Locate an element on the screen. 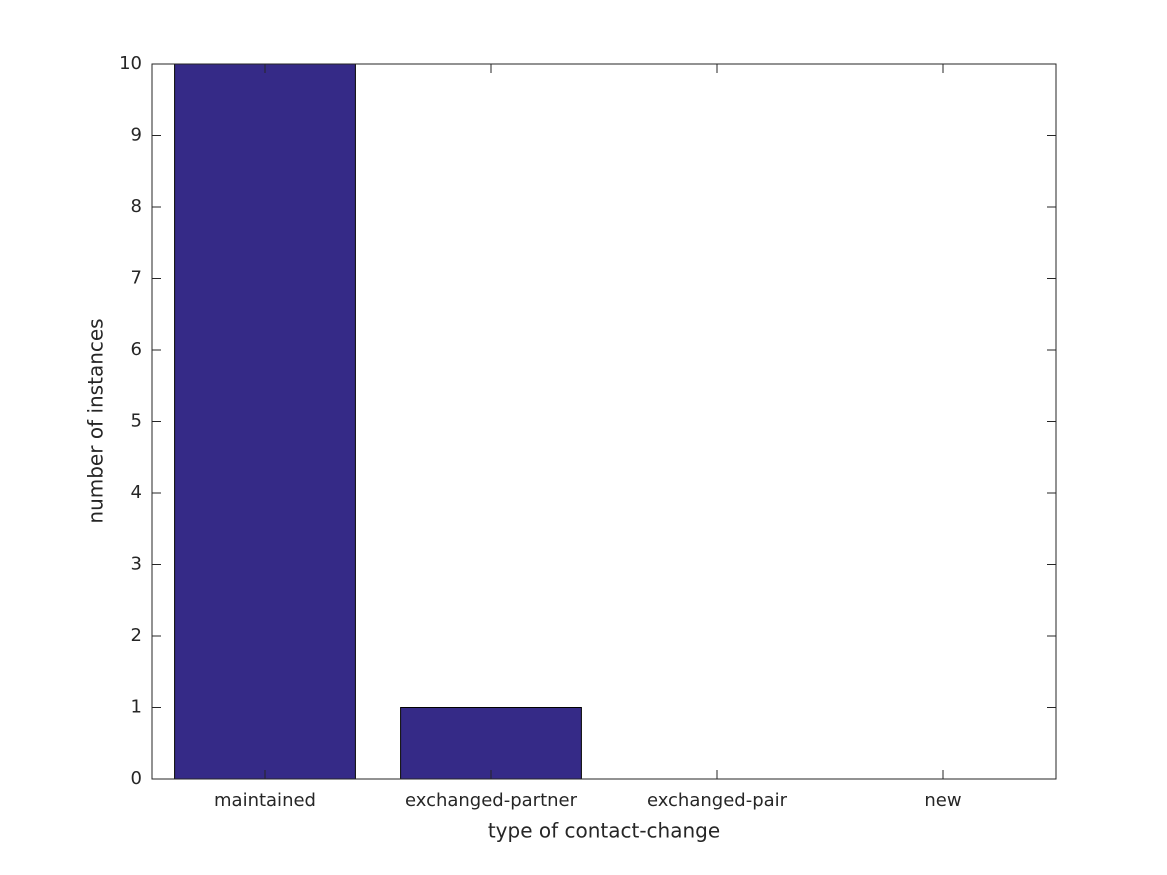 The width and height of the screenshot is (1167, 875). y-tick-label: 9 is located at coordinates (136, 135).